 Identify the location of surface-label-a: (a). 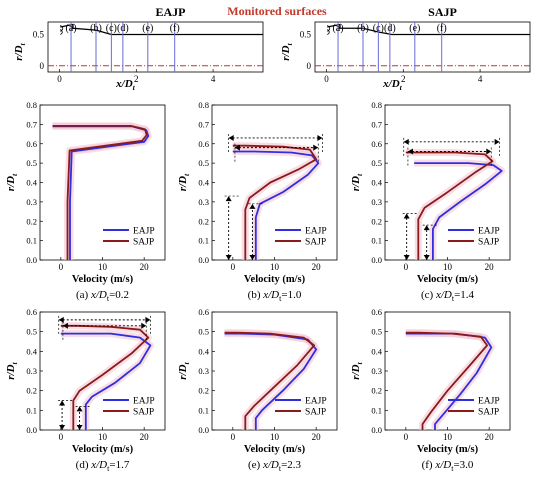
(337, 28).